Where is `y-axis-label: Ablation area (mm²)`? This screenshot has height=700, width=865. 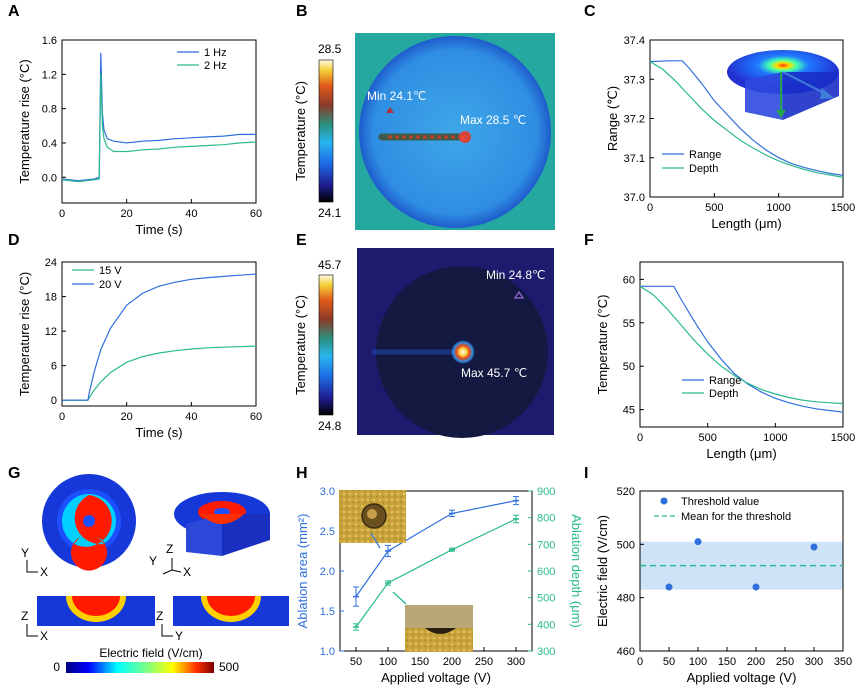 y-axis-label: Ablation area (mm²) is located at coordinates (302, 571).